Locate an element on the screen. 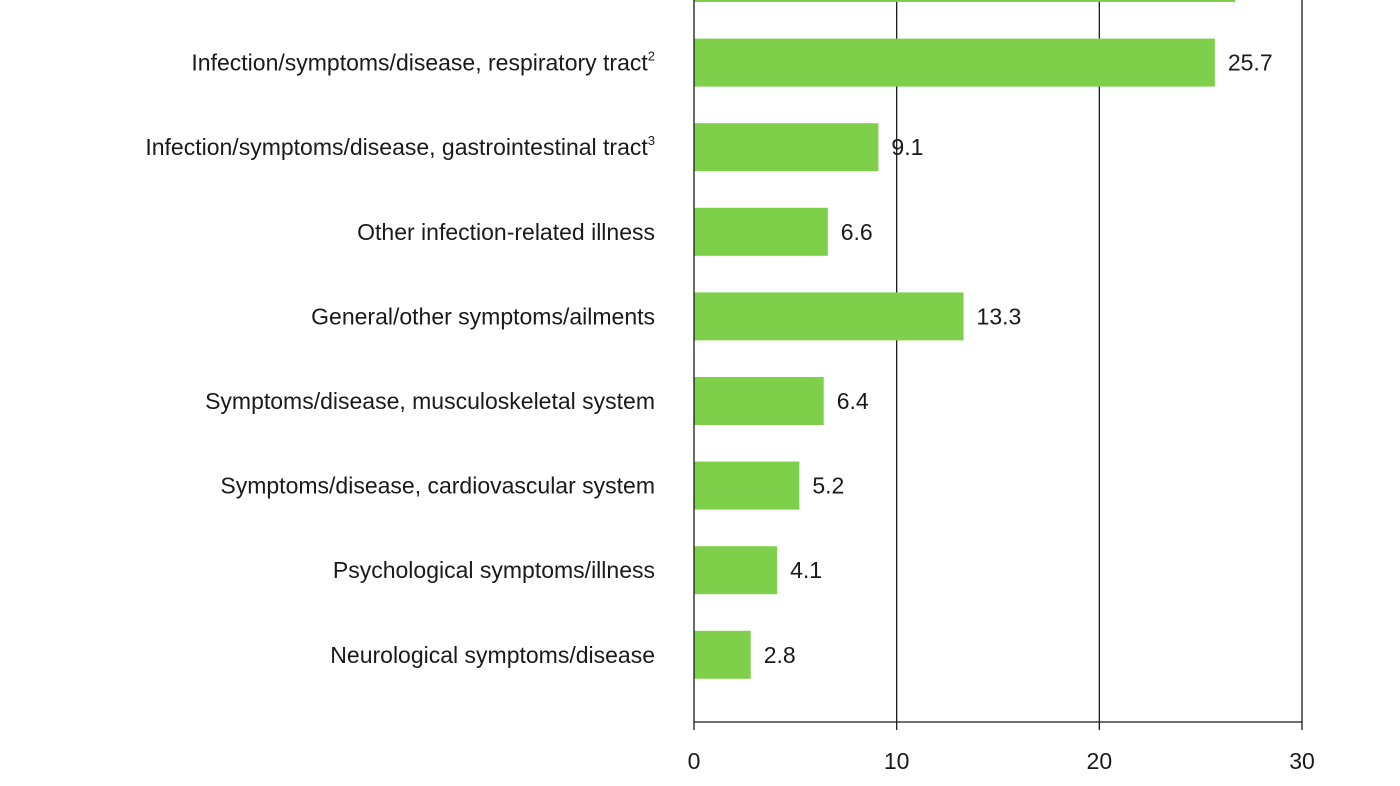 This screenshot has height=786, width=1400. value-label-6: 5.2 is located at coordinates (828, 486).